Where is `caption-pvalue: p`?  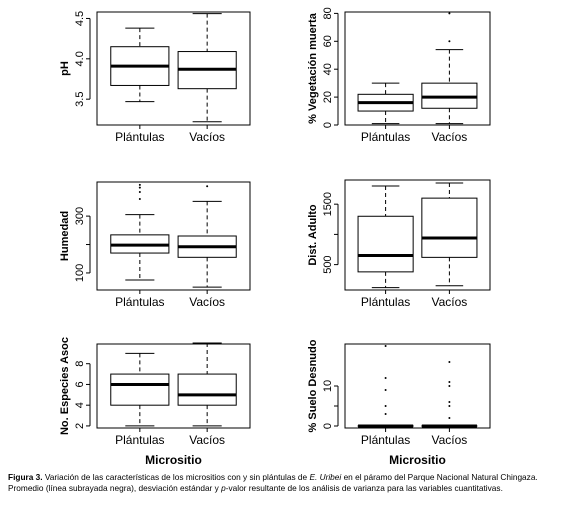
caption-pvalue: p is located at coordinates (223, 488).